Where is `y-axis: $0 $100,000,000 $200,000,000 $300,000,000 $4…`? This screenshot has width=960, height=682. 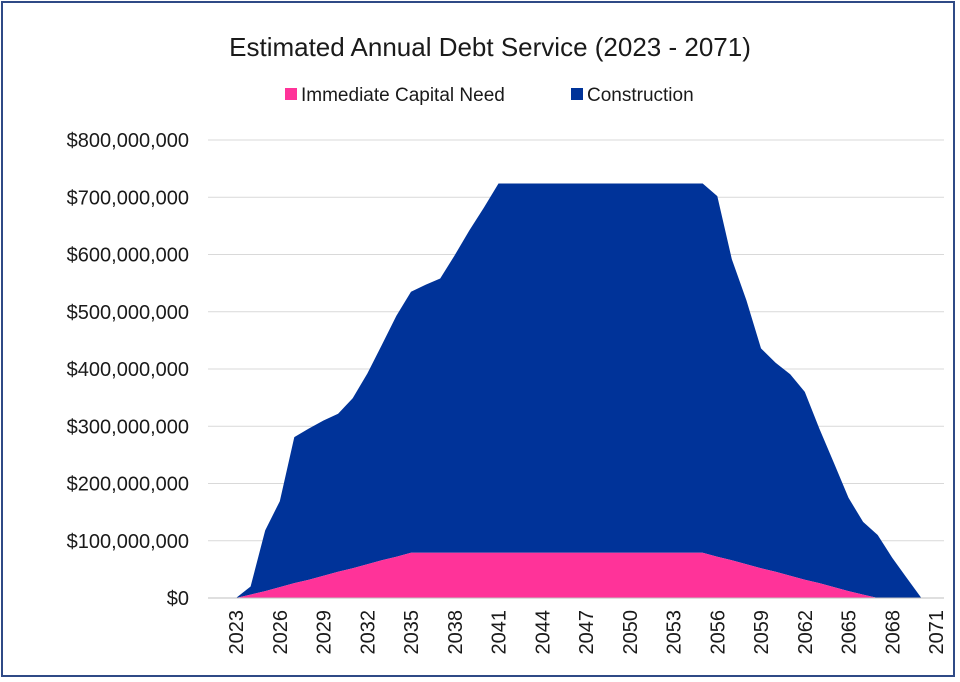
y-axis: $0 $100,000,000 $200,000,000 $300,000,000 $4… is located at coordinates (128, 370).